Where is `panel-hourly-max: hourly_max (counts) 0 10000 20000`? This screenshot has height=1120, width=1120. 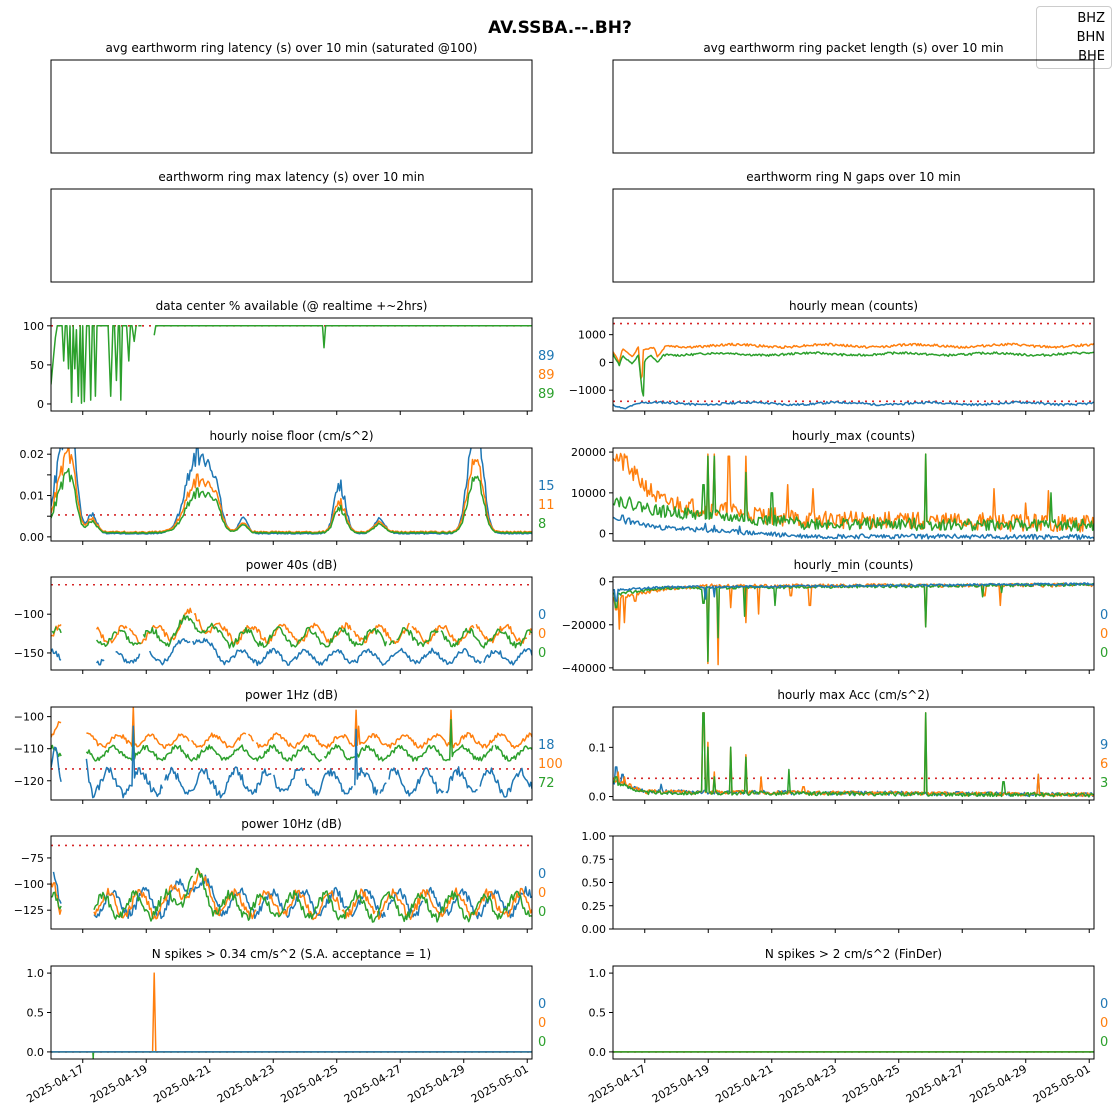 panel-hourly-max: hourly_max (counts) 0 10000 20000 is located at coordinates (833, 487).